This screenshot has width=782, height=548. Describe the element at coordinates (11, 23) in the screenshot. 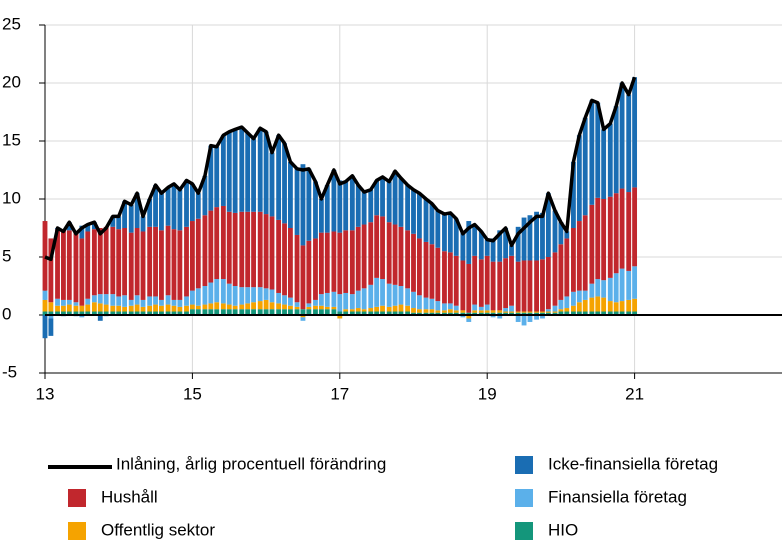

I see `y-tick-label: 25` at that location.